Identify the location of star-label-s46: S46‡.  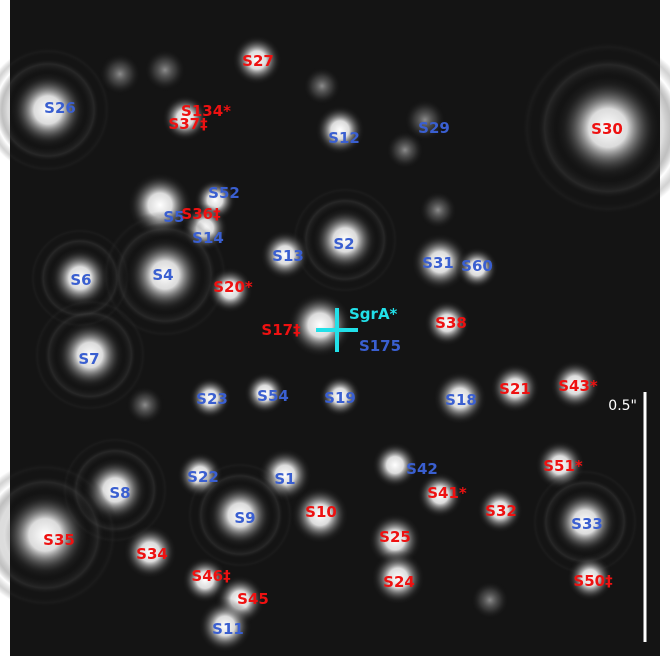
(211, 576).